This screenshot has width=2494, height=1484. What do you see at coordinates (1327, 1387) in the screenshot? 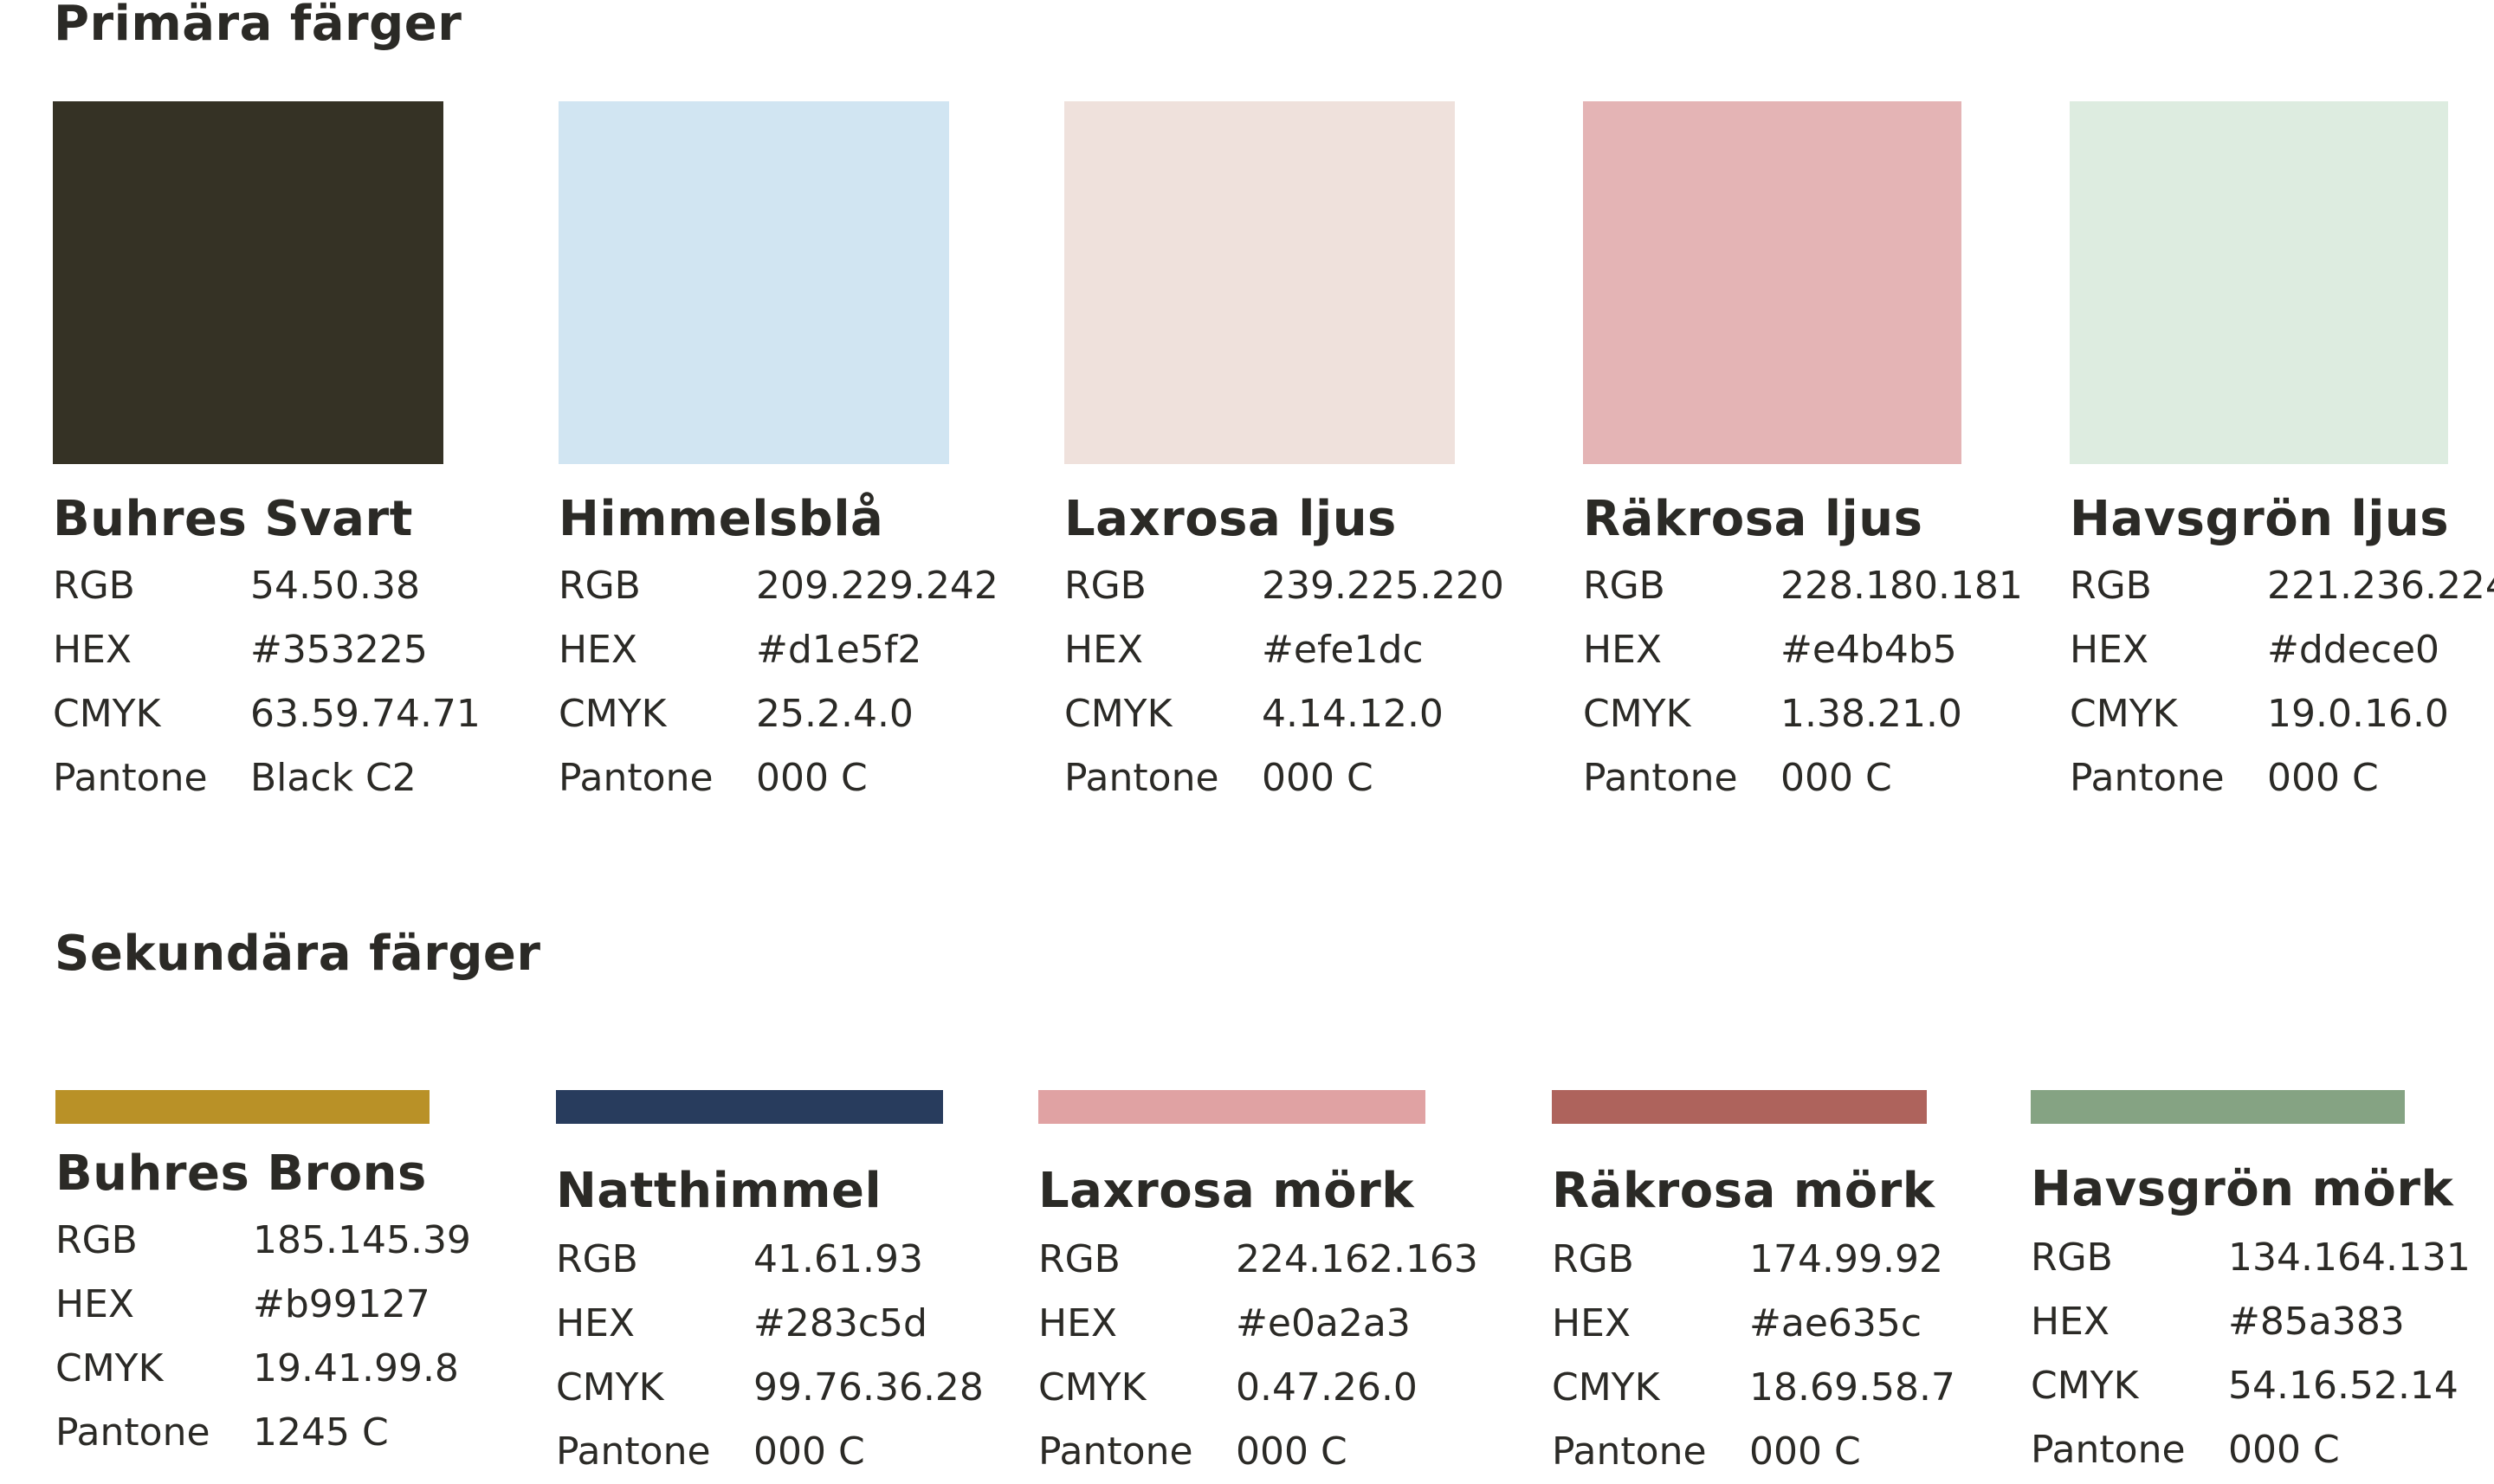
I see `cmyk-value: 0.47.26.0` at bounding box center [1327, 1387].